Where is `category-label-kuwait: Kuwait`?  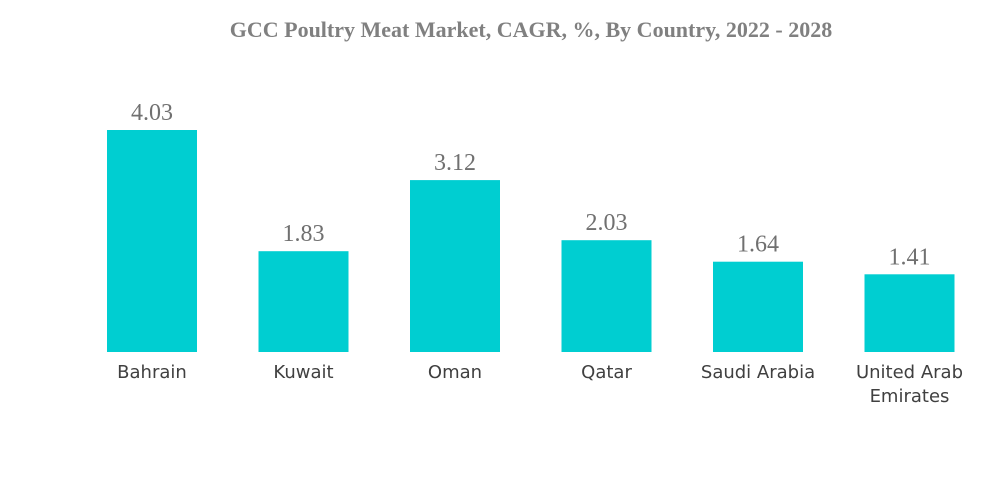
category-label-kuwait: Kuwait is located at coordinates (303, 372).